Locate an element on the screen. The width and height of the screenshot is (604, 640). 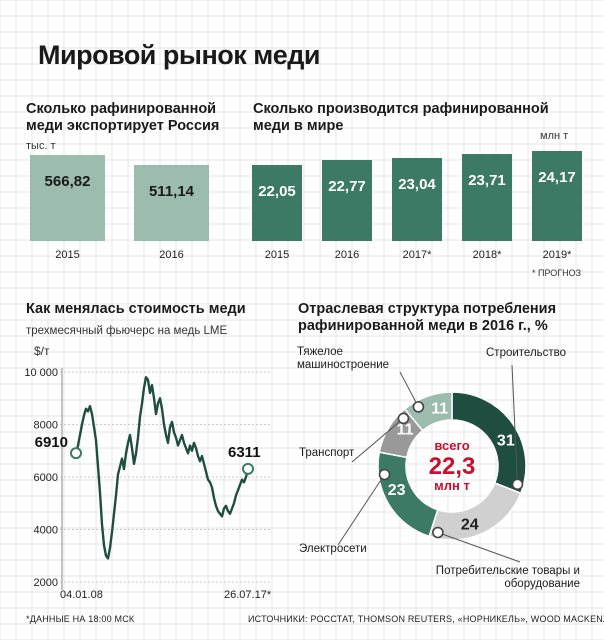
price-series-line is located at coordinates (162, 468).